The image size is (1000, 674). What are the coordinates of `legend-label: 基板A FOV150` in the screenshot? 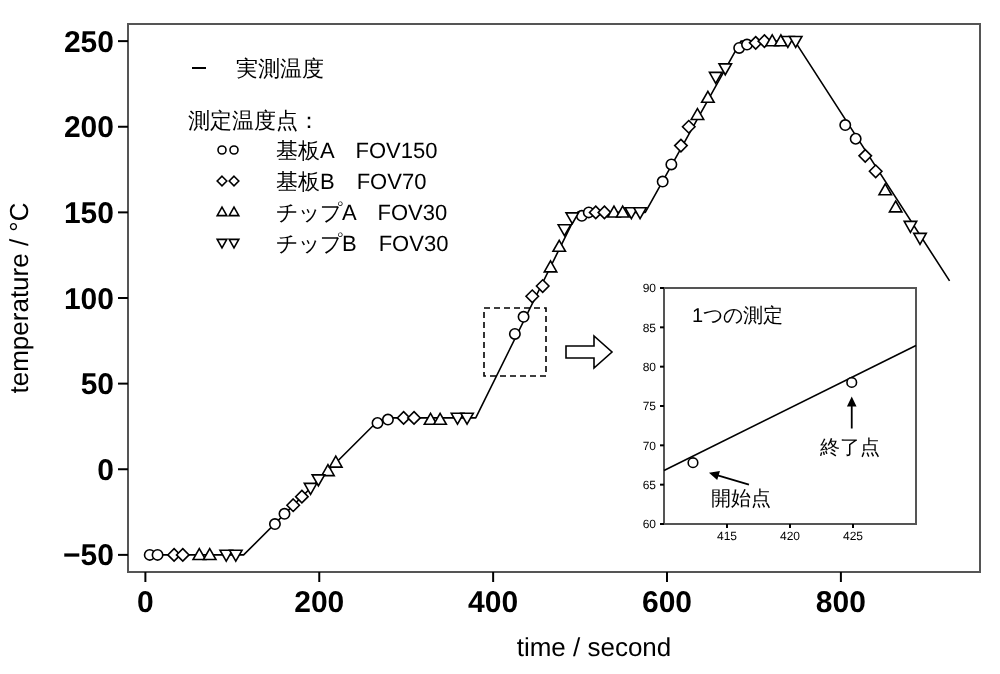 It's located at (357, 151).